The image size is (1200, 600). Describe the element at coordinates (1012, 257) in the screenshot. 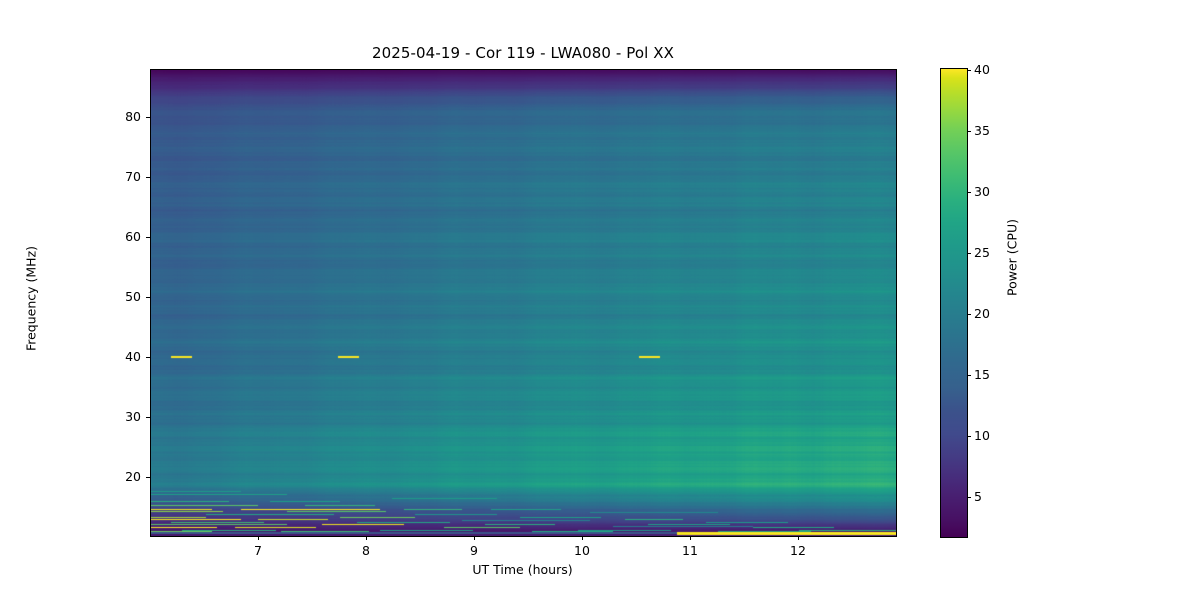

I see `colorbar-title: Power (CPU)` at that location.